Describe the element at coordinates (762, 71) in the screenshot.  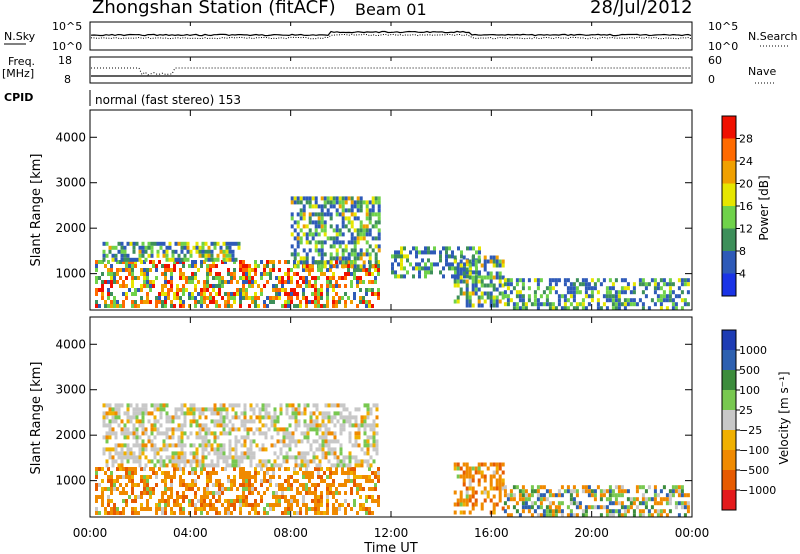
I see `nave-label: Nave` at that location.